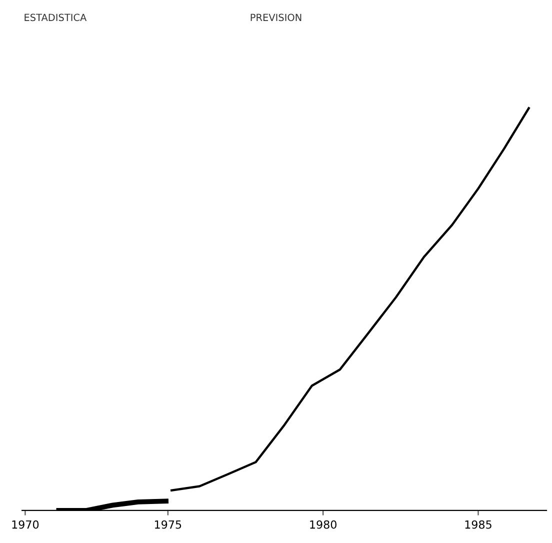 The image size is (552, 543). I want to click on x-tick-label: 1980, so click(323, 524).